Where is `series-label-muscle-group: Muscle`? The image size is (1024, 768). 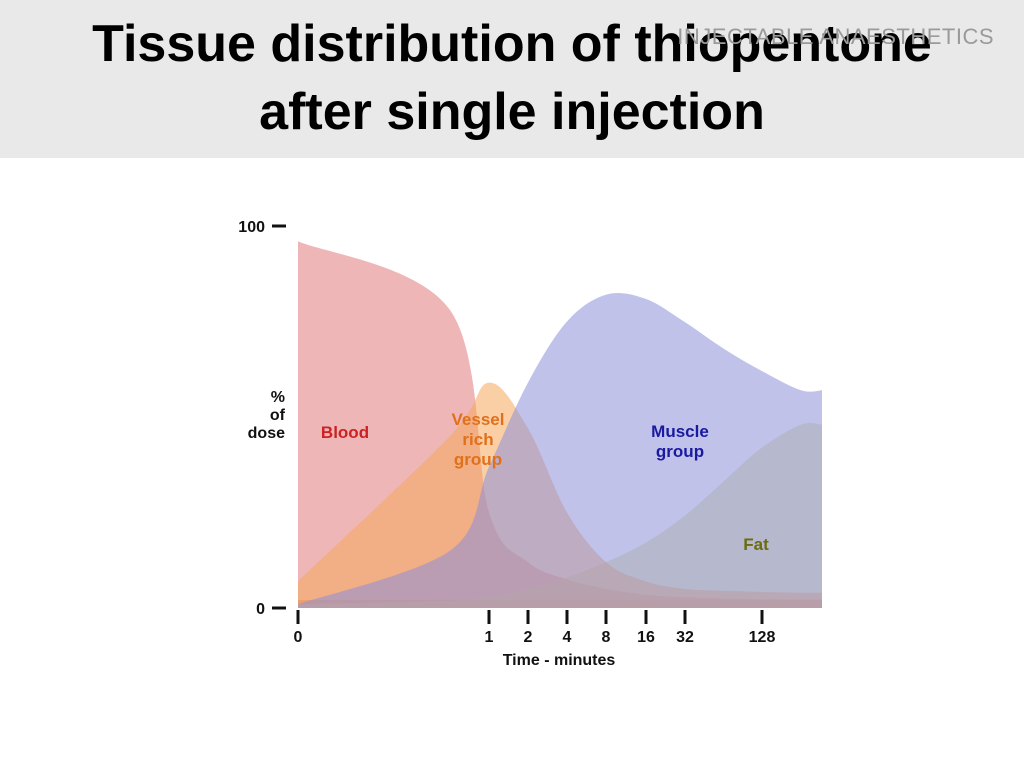
series-label-muscle-group: Muscle is located at coordinates (680, 431).